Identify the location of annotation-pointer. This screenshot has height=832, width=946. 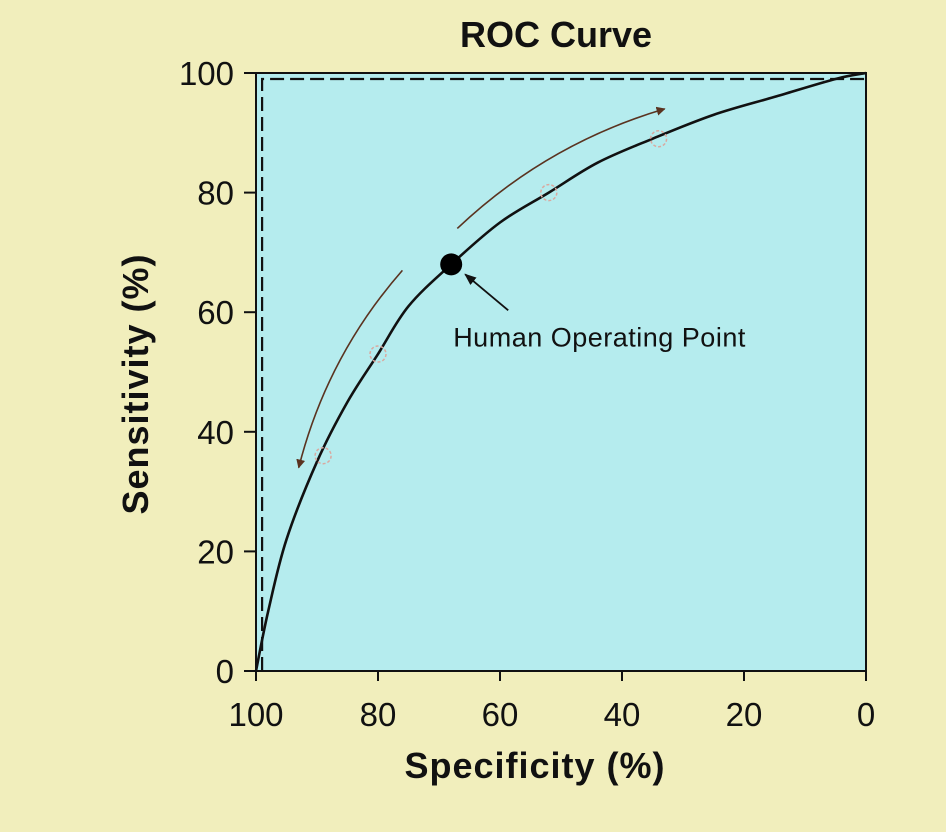
(486, 292).